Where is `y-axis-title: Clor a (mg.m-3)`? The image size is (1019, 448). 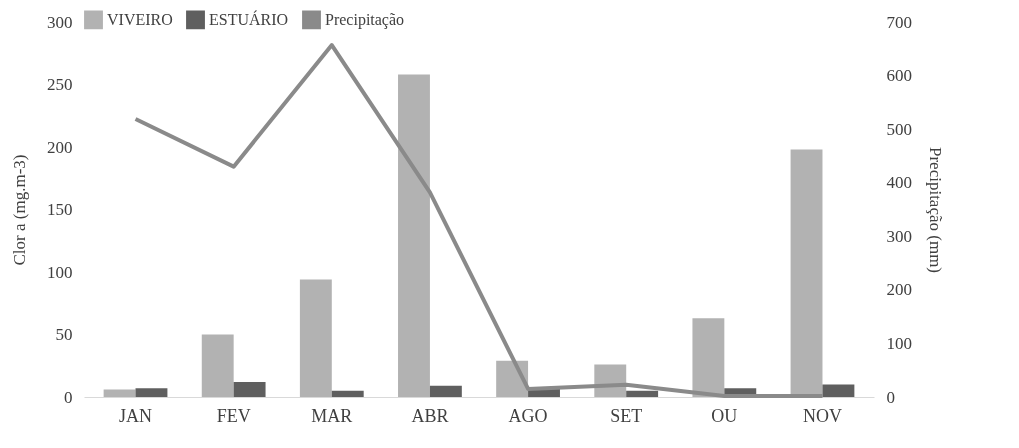 y-axis-title: Clor a (mg.m-3) is located at coordinates (19, 210).